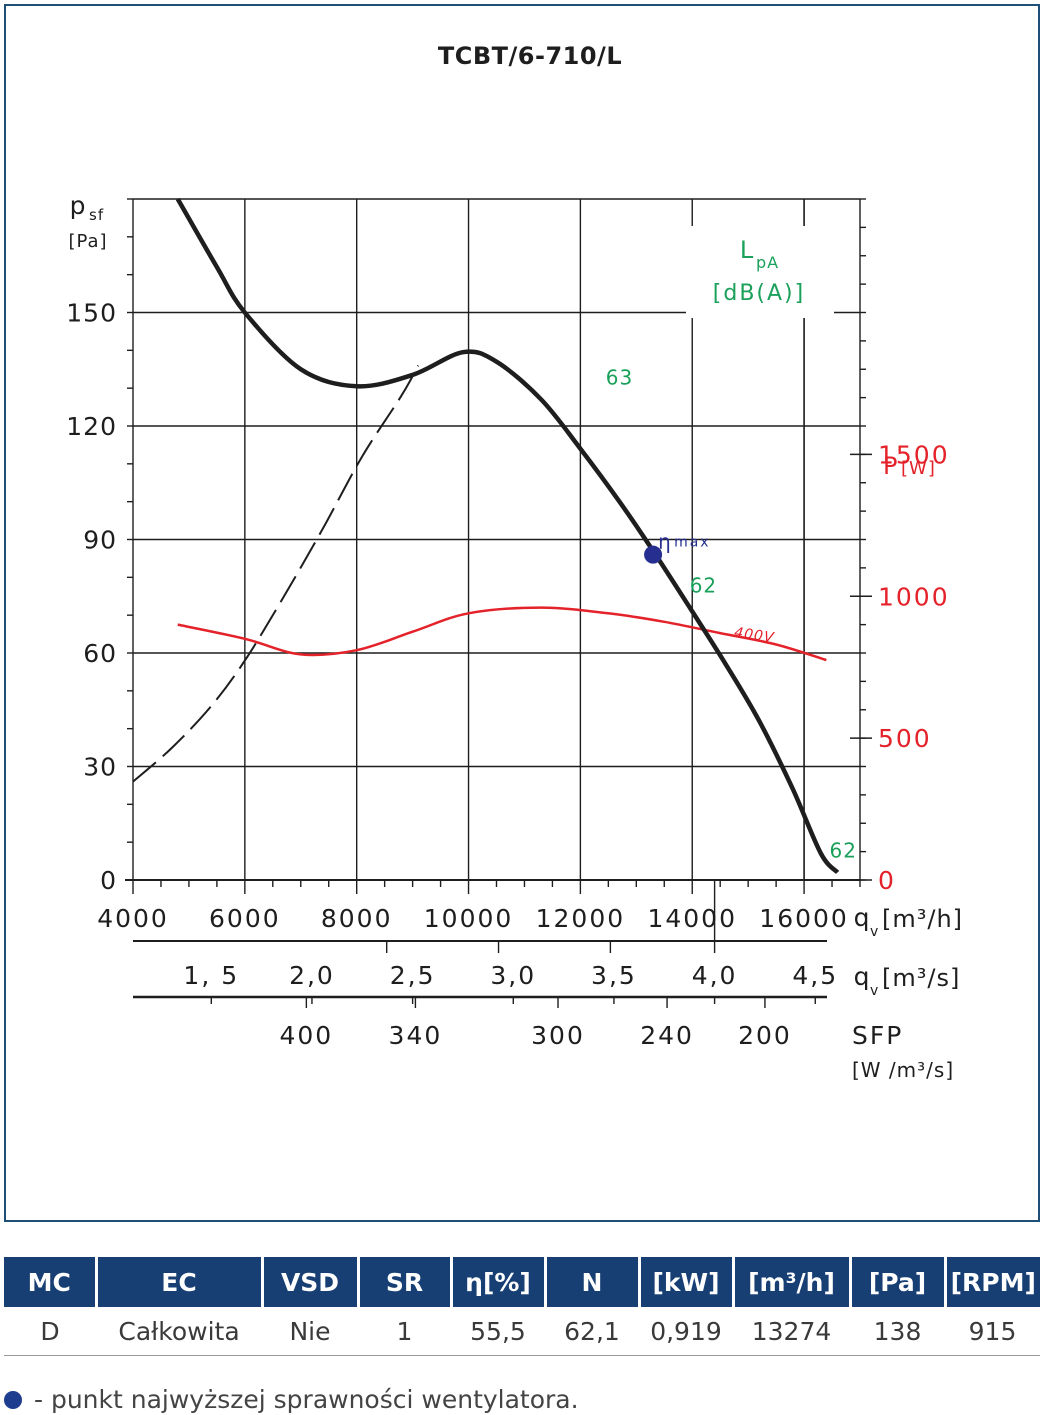 This screenshot has width=1045, height=1415. I want to click on sfp-axis-unit: [W /m³/s], so click(903, 1070).